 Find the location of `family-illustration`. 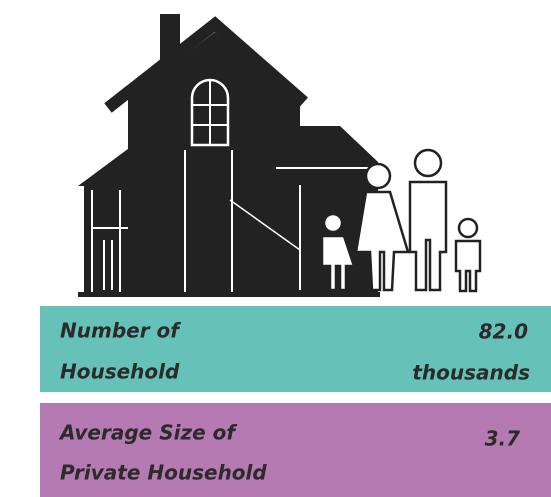

family-illustration is located at coordinates (401, 220).